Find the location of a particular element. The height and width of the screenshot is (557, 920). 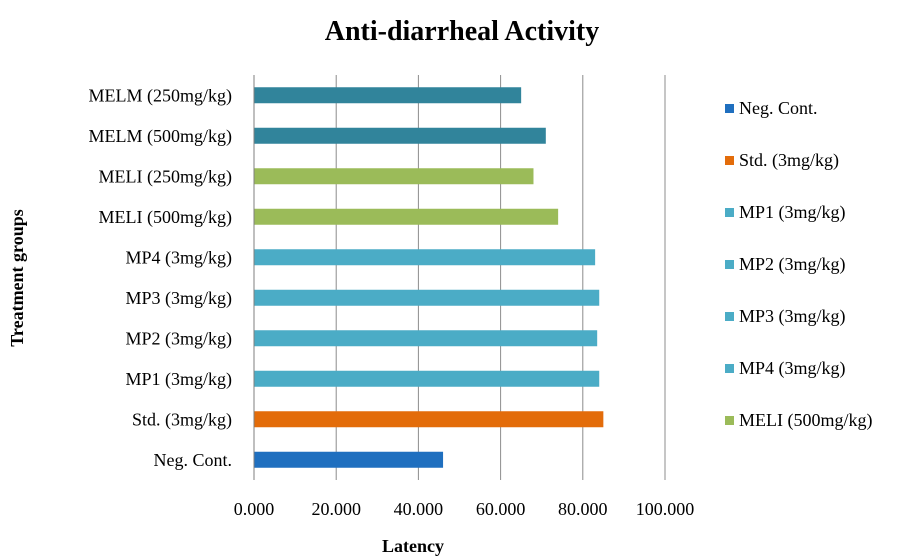

legend-label: MELI (500mg/kg) is located at coordinates (806, 419).